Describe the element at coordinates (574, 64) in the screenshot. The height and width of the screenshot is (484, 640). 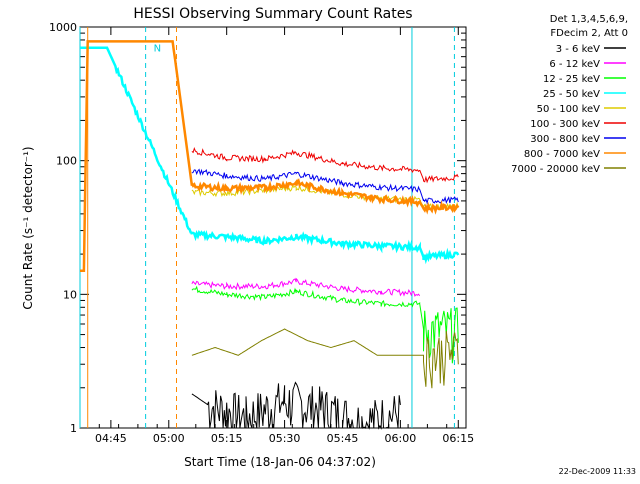
I see `legend-label: 6 - 12 keV` at that location.